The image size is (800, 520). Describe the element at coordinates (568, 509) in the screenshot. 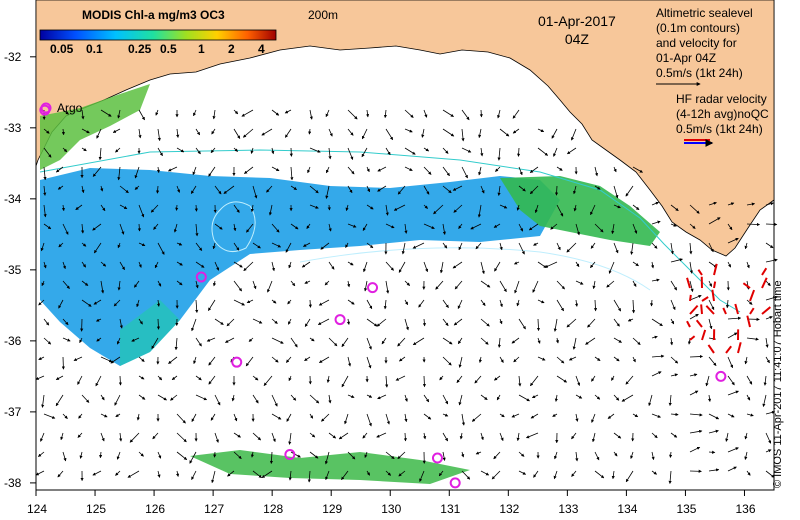

I see `x-tick-label: 133` at that location.